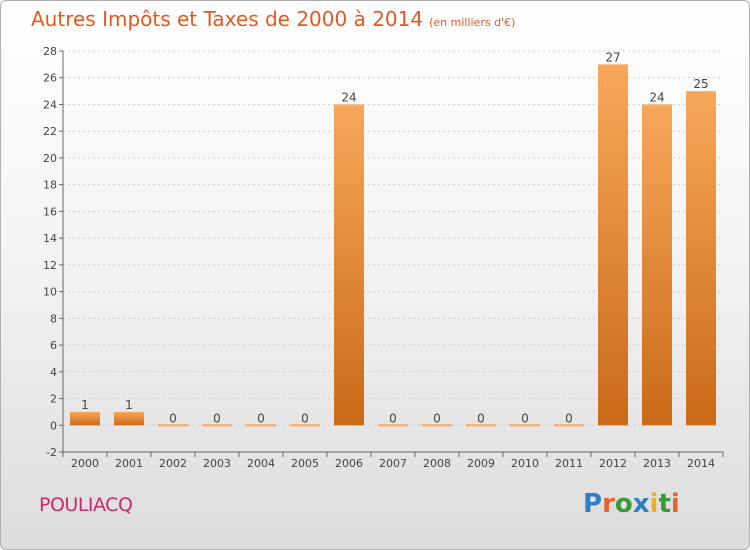 The image size is (750, 550). Describe the element at coordinates (50, 51) in the screenshot. I see `y-tick-label: 28` at that location.